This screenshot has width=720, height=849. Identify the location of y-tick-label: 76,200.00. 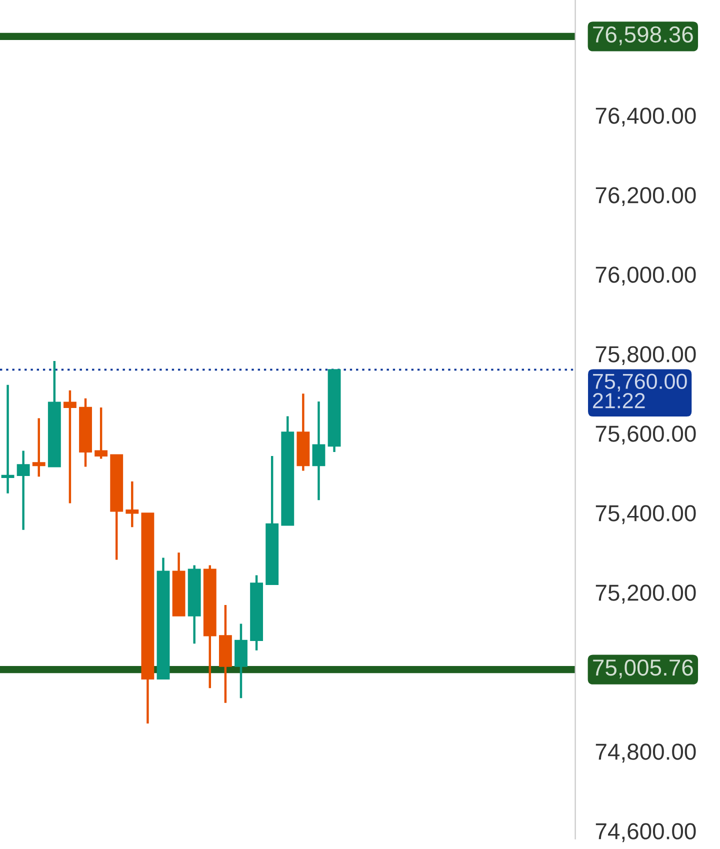
(646, 196).